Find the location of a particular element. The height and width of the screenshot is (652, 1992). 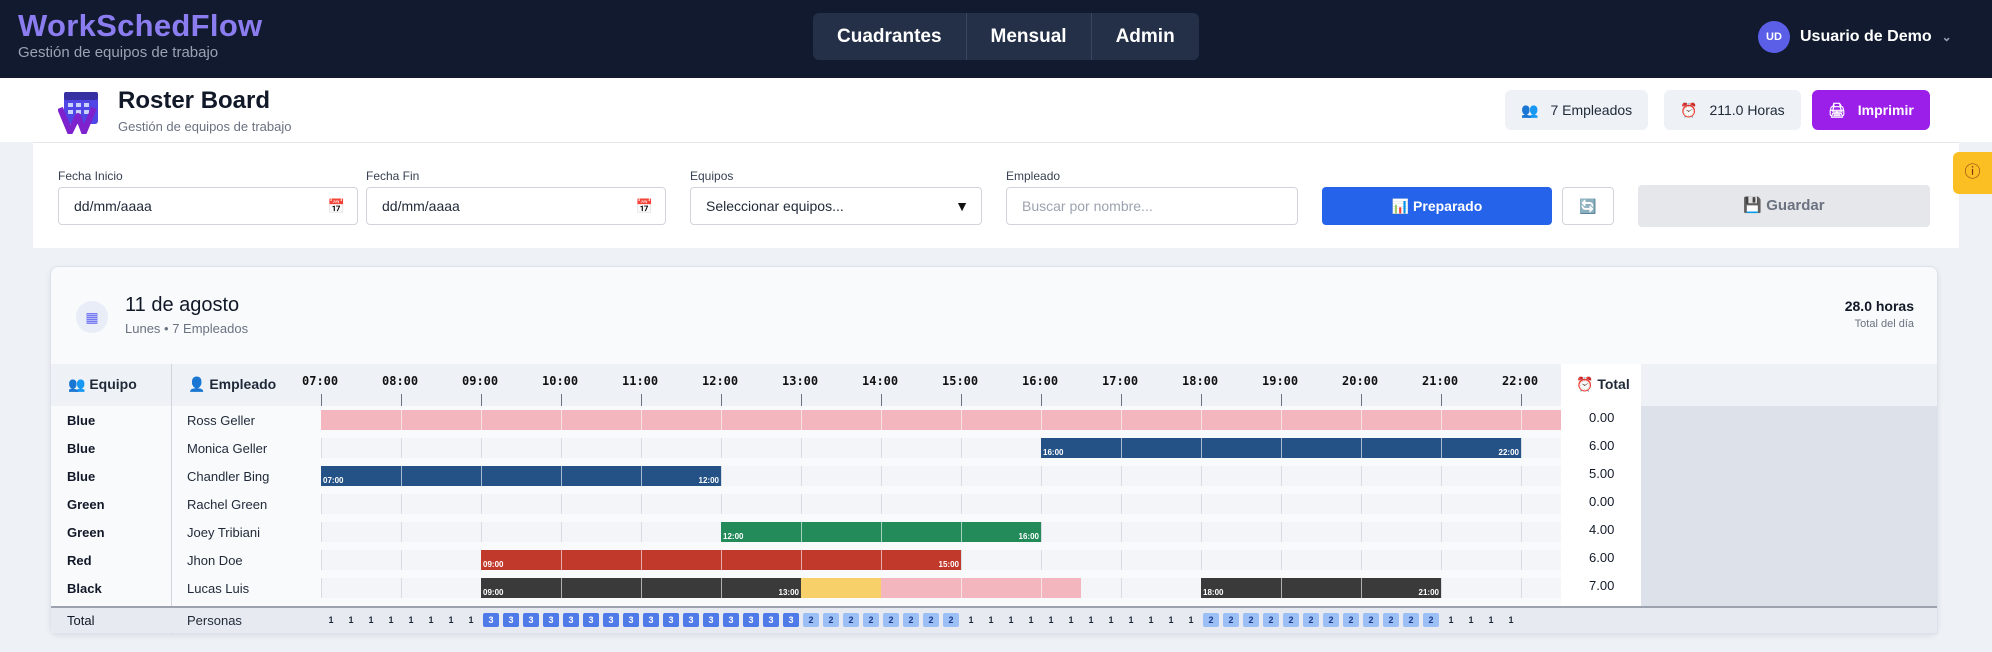

hours-count-label: 211.0 Horas is located at coordinates (1747, 110).